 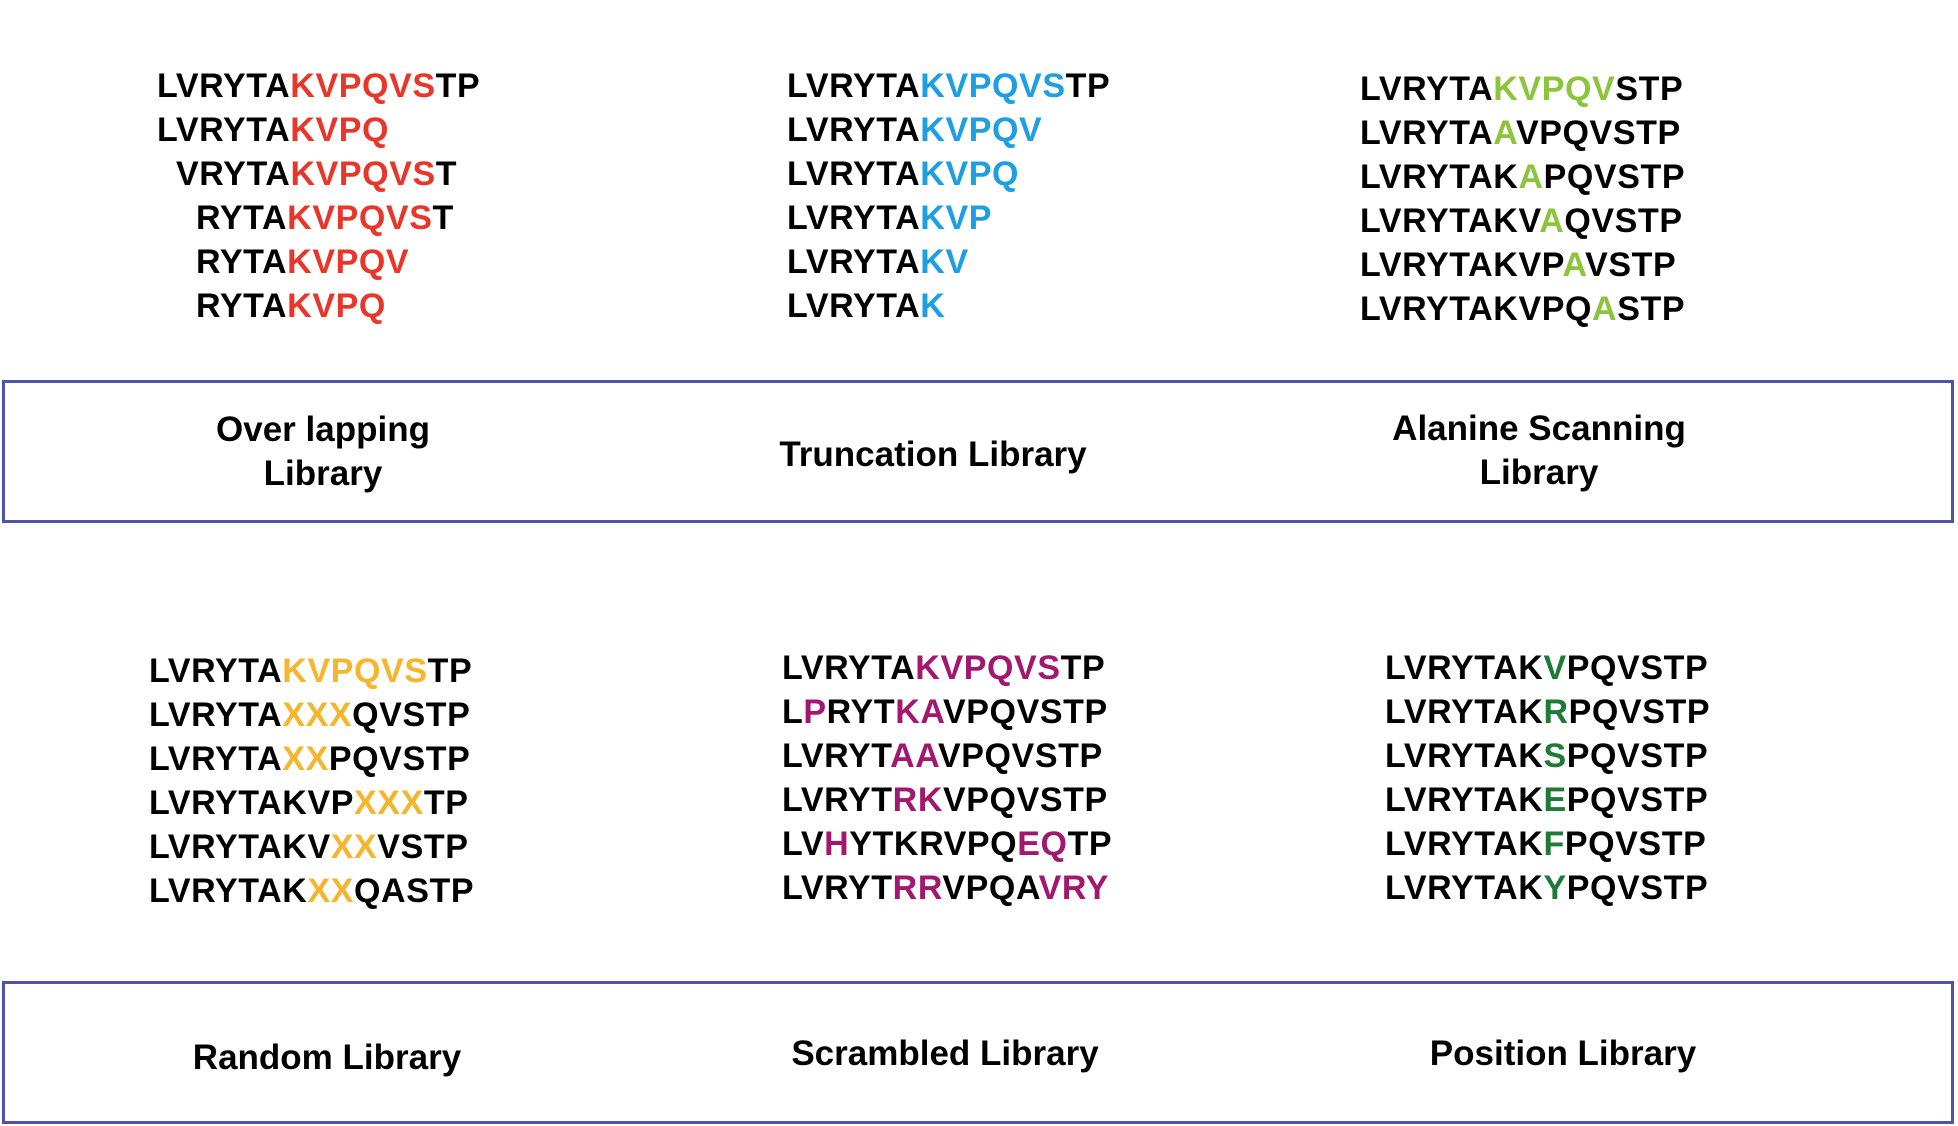 I want to click on alanine-sequence-row: LVRYTAKVPQVSTP, so click(x=1521, y=89).